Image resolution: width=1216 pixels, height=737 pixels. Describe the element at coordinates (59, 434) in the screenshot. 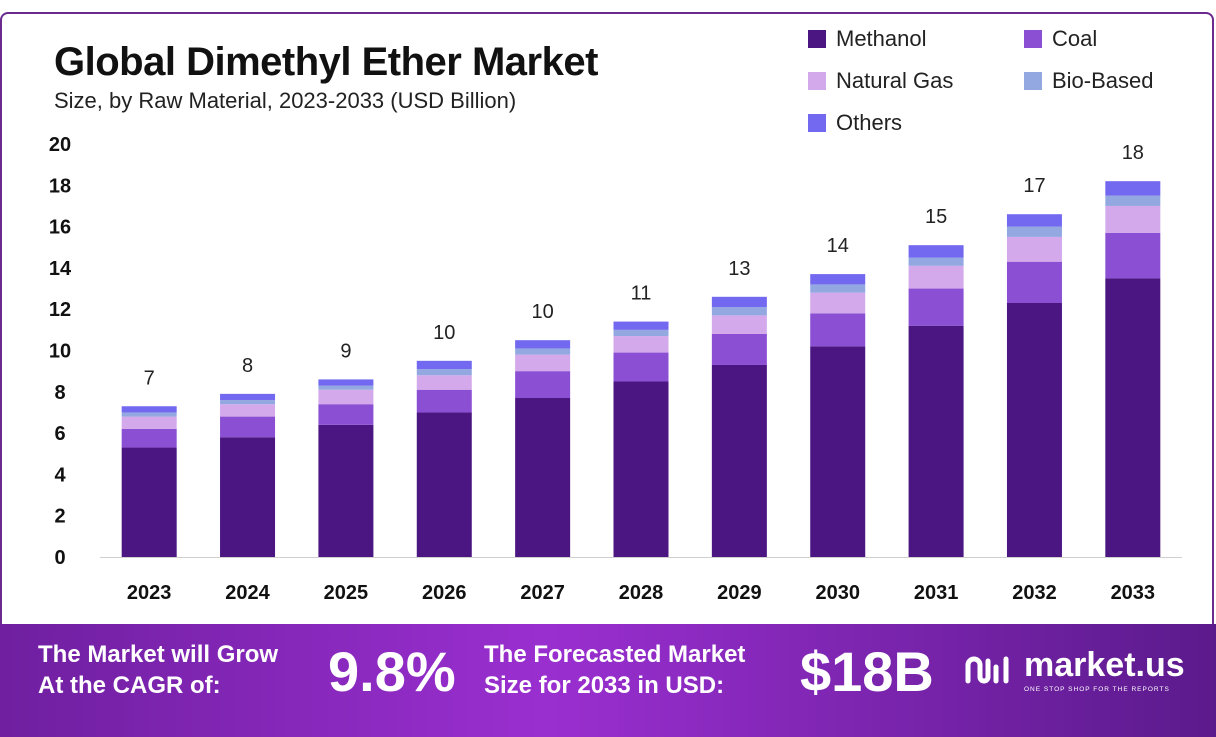

I see `y-tick-label: 6` at that location.